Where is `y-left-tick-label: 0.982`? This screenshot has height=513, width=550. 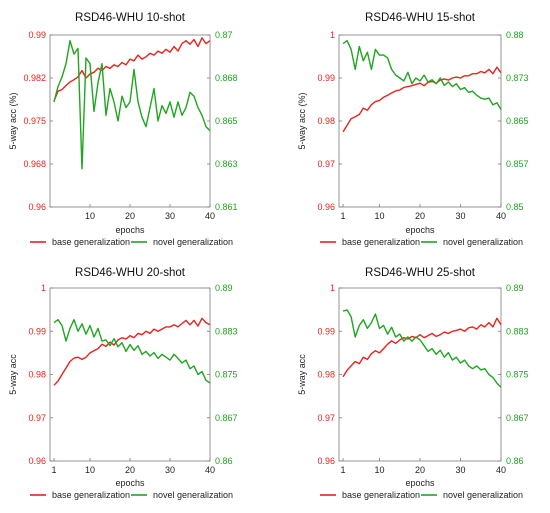
y-left-tick-label: 0.982 is located at coordinates (34, 78).